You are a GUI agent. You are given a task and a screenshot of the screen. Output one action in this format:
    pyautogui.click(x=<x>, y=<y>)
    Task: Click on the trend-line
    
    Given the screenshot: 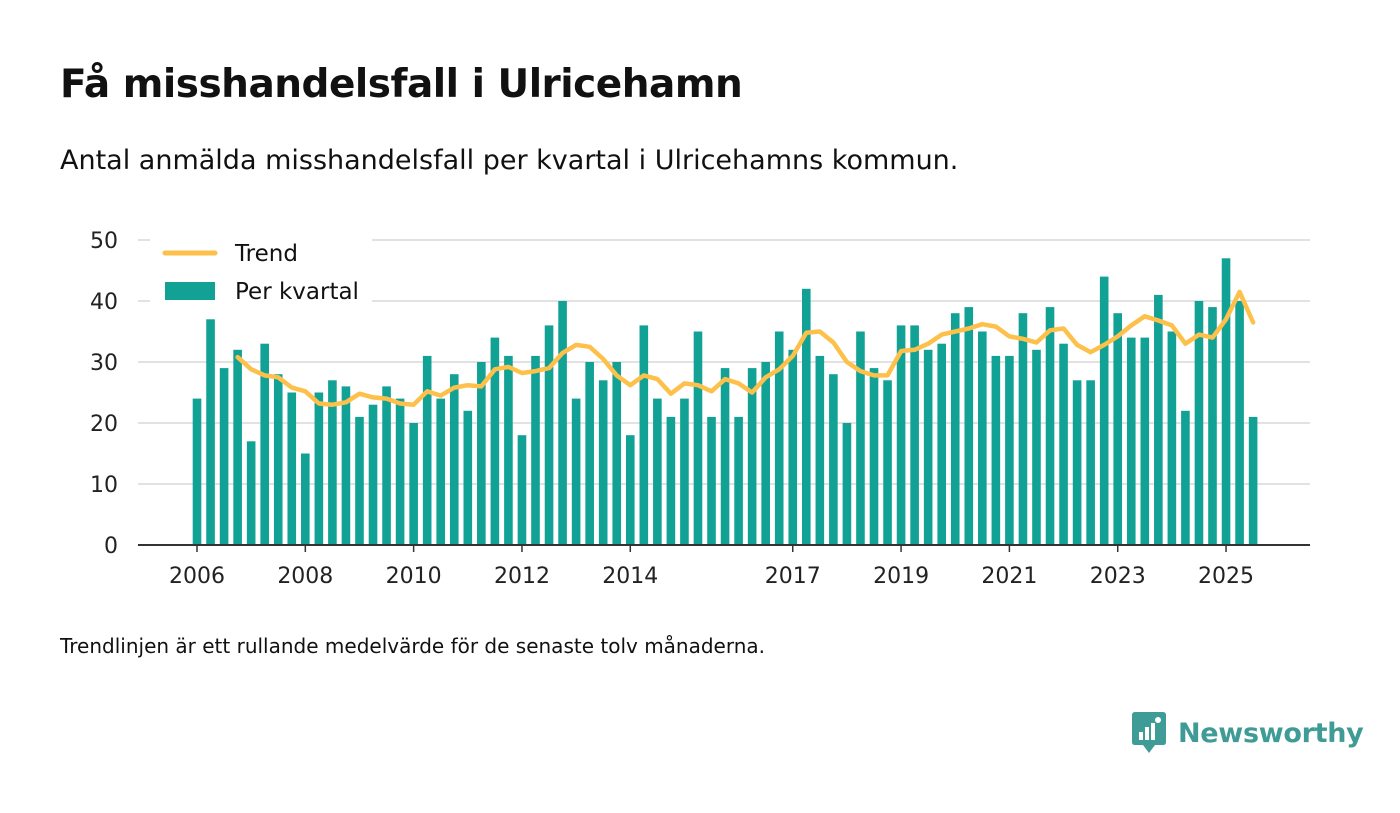 What is the action you would take?
    pyautogui.click(x=745, y=348)
    